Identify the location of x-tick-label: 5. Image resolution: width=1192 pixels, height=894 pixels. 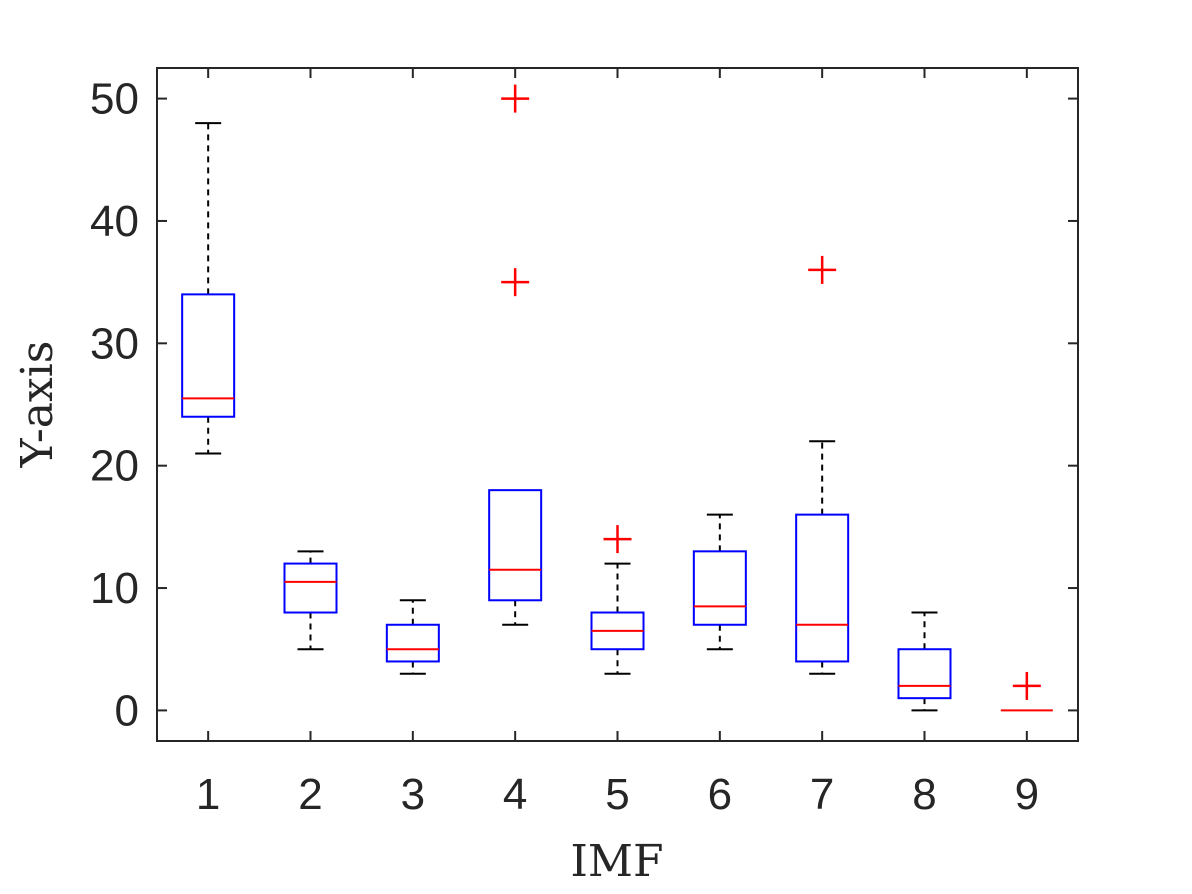
(617, 794).